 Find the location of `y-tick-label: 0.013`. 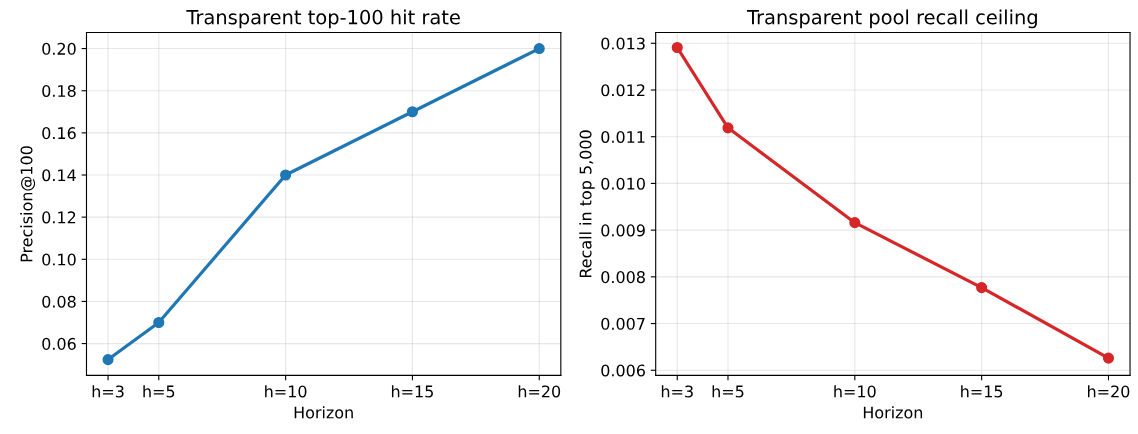

y-tick-label: 0.013 is located at coordinates (623, 43).